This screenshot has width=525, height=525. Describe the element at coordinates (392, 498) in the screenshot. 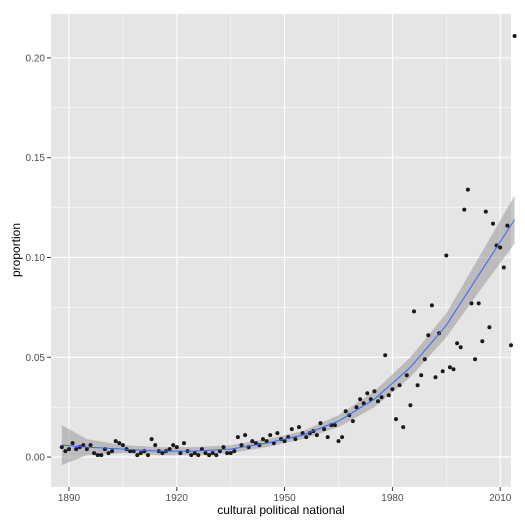

I see `x-tick-label: 1980` at that location.